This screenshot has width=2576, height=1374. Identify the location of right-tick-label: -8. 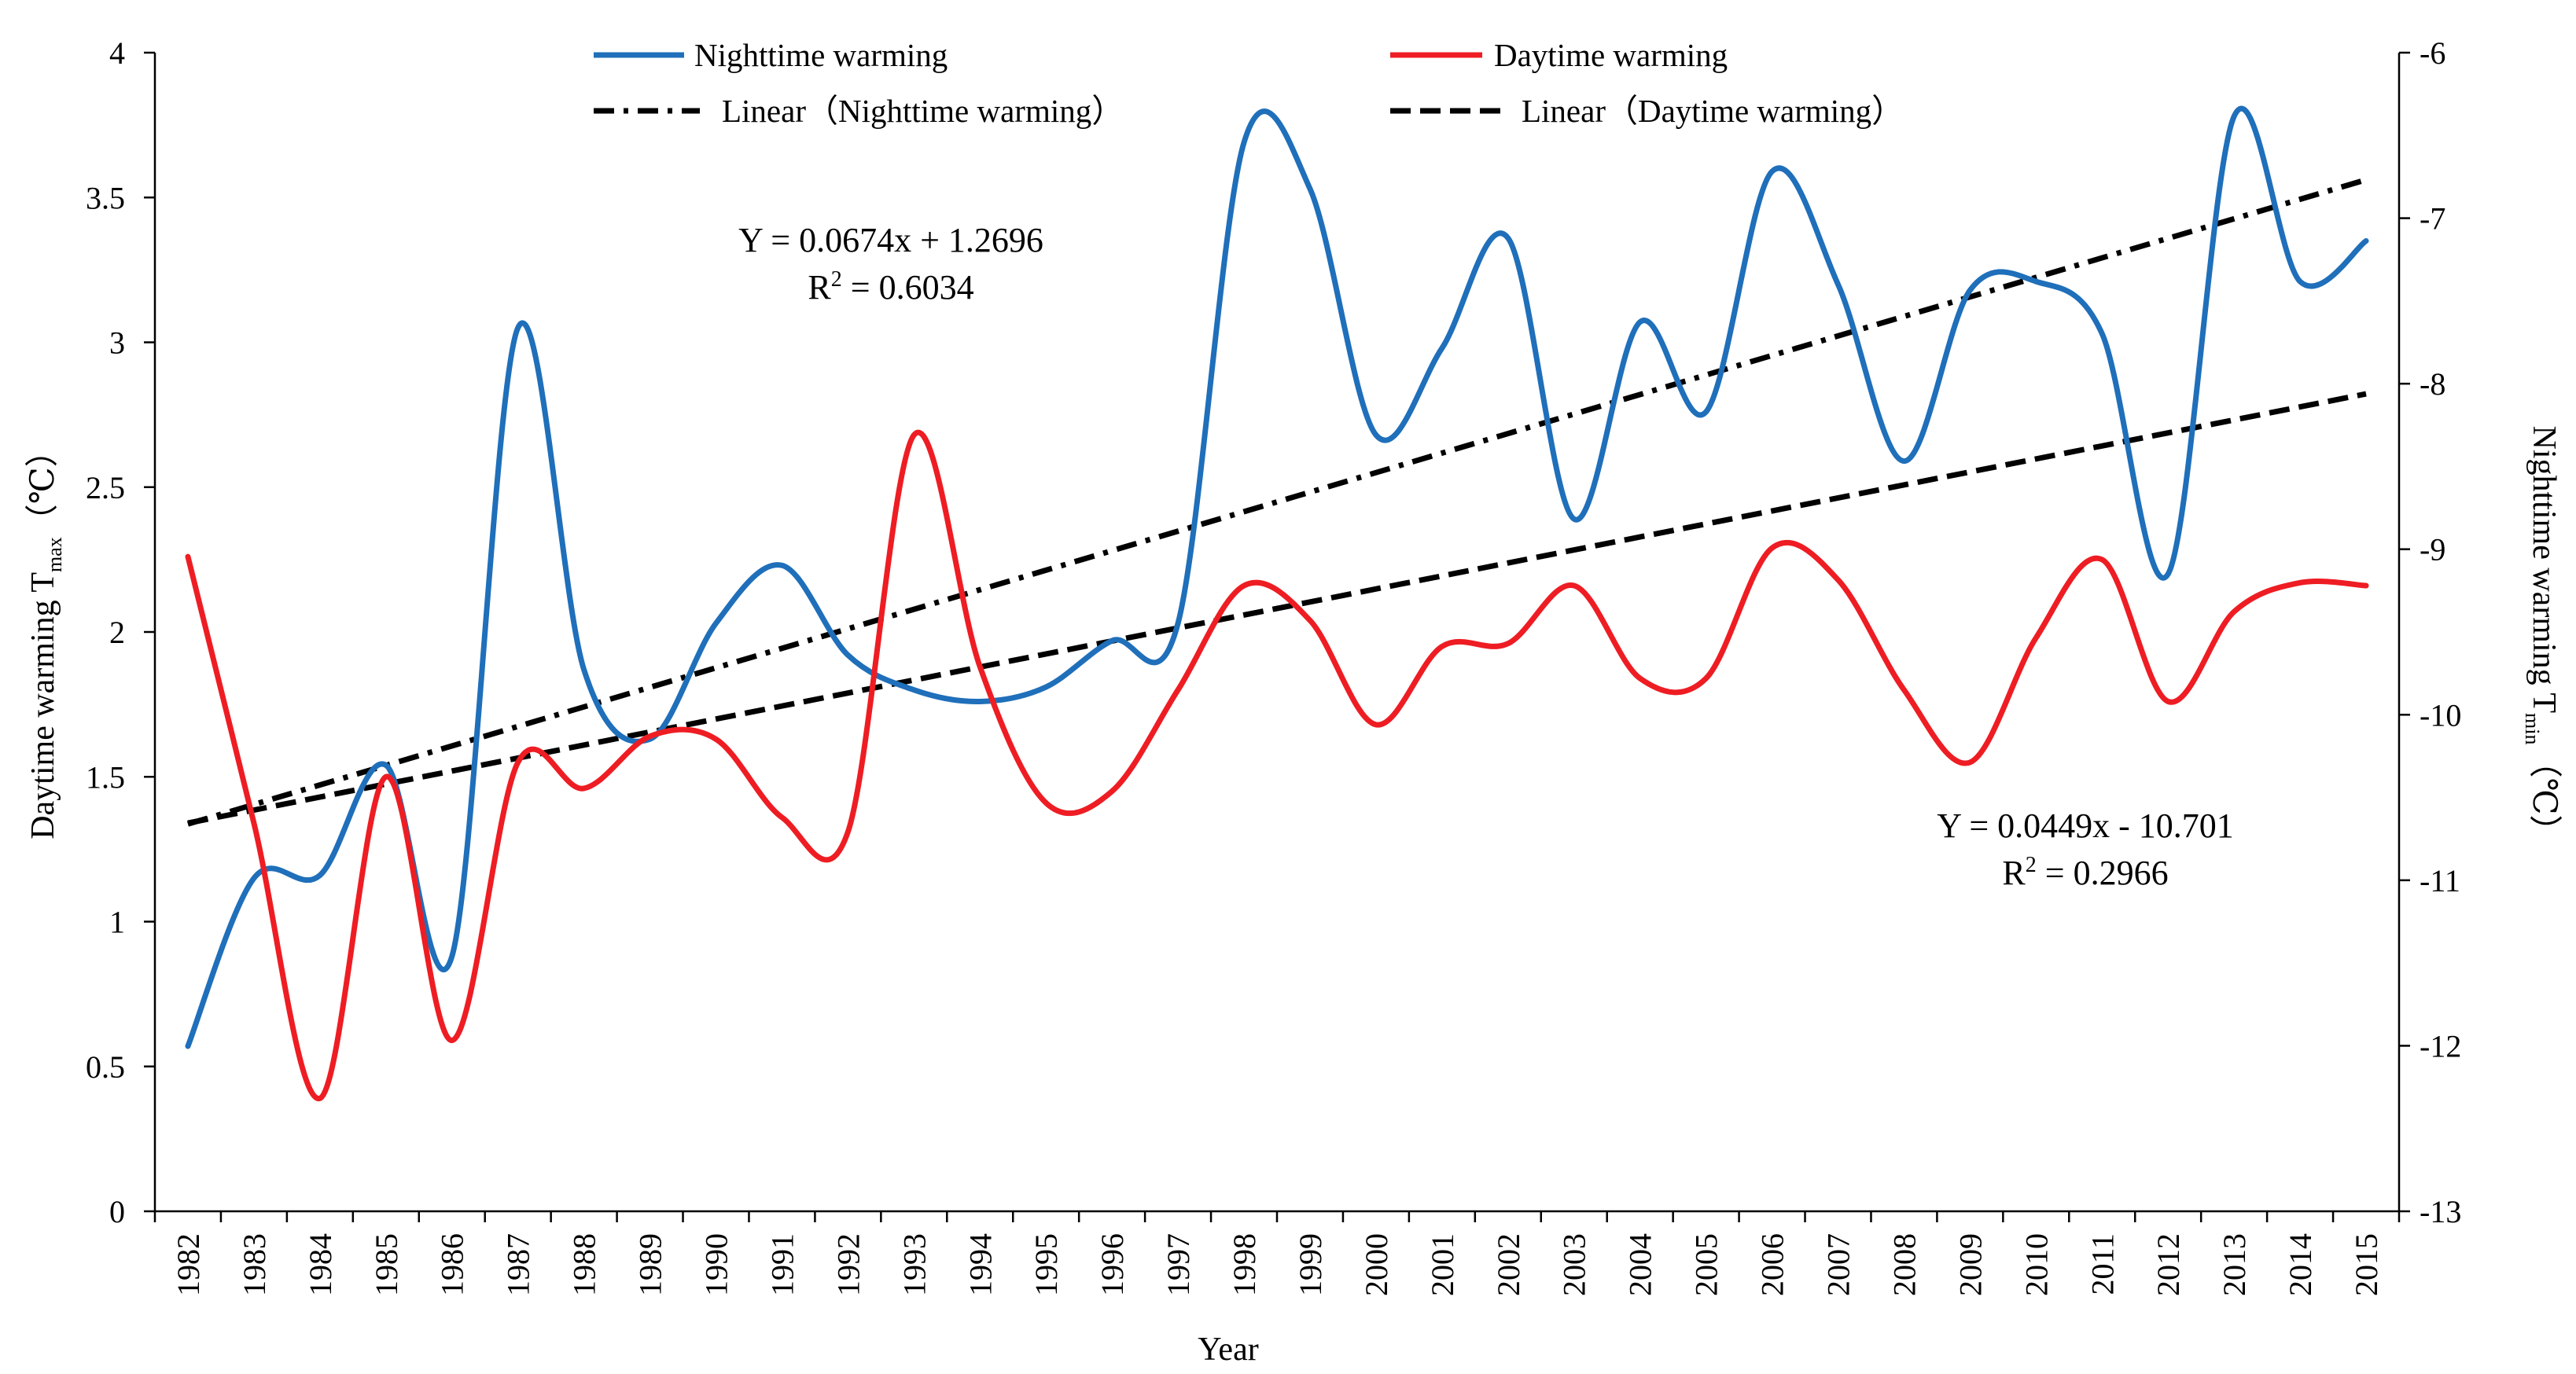
(2432, 384).